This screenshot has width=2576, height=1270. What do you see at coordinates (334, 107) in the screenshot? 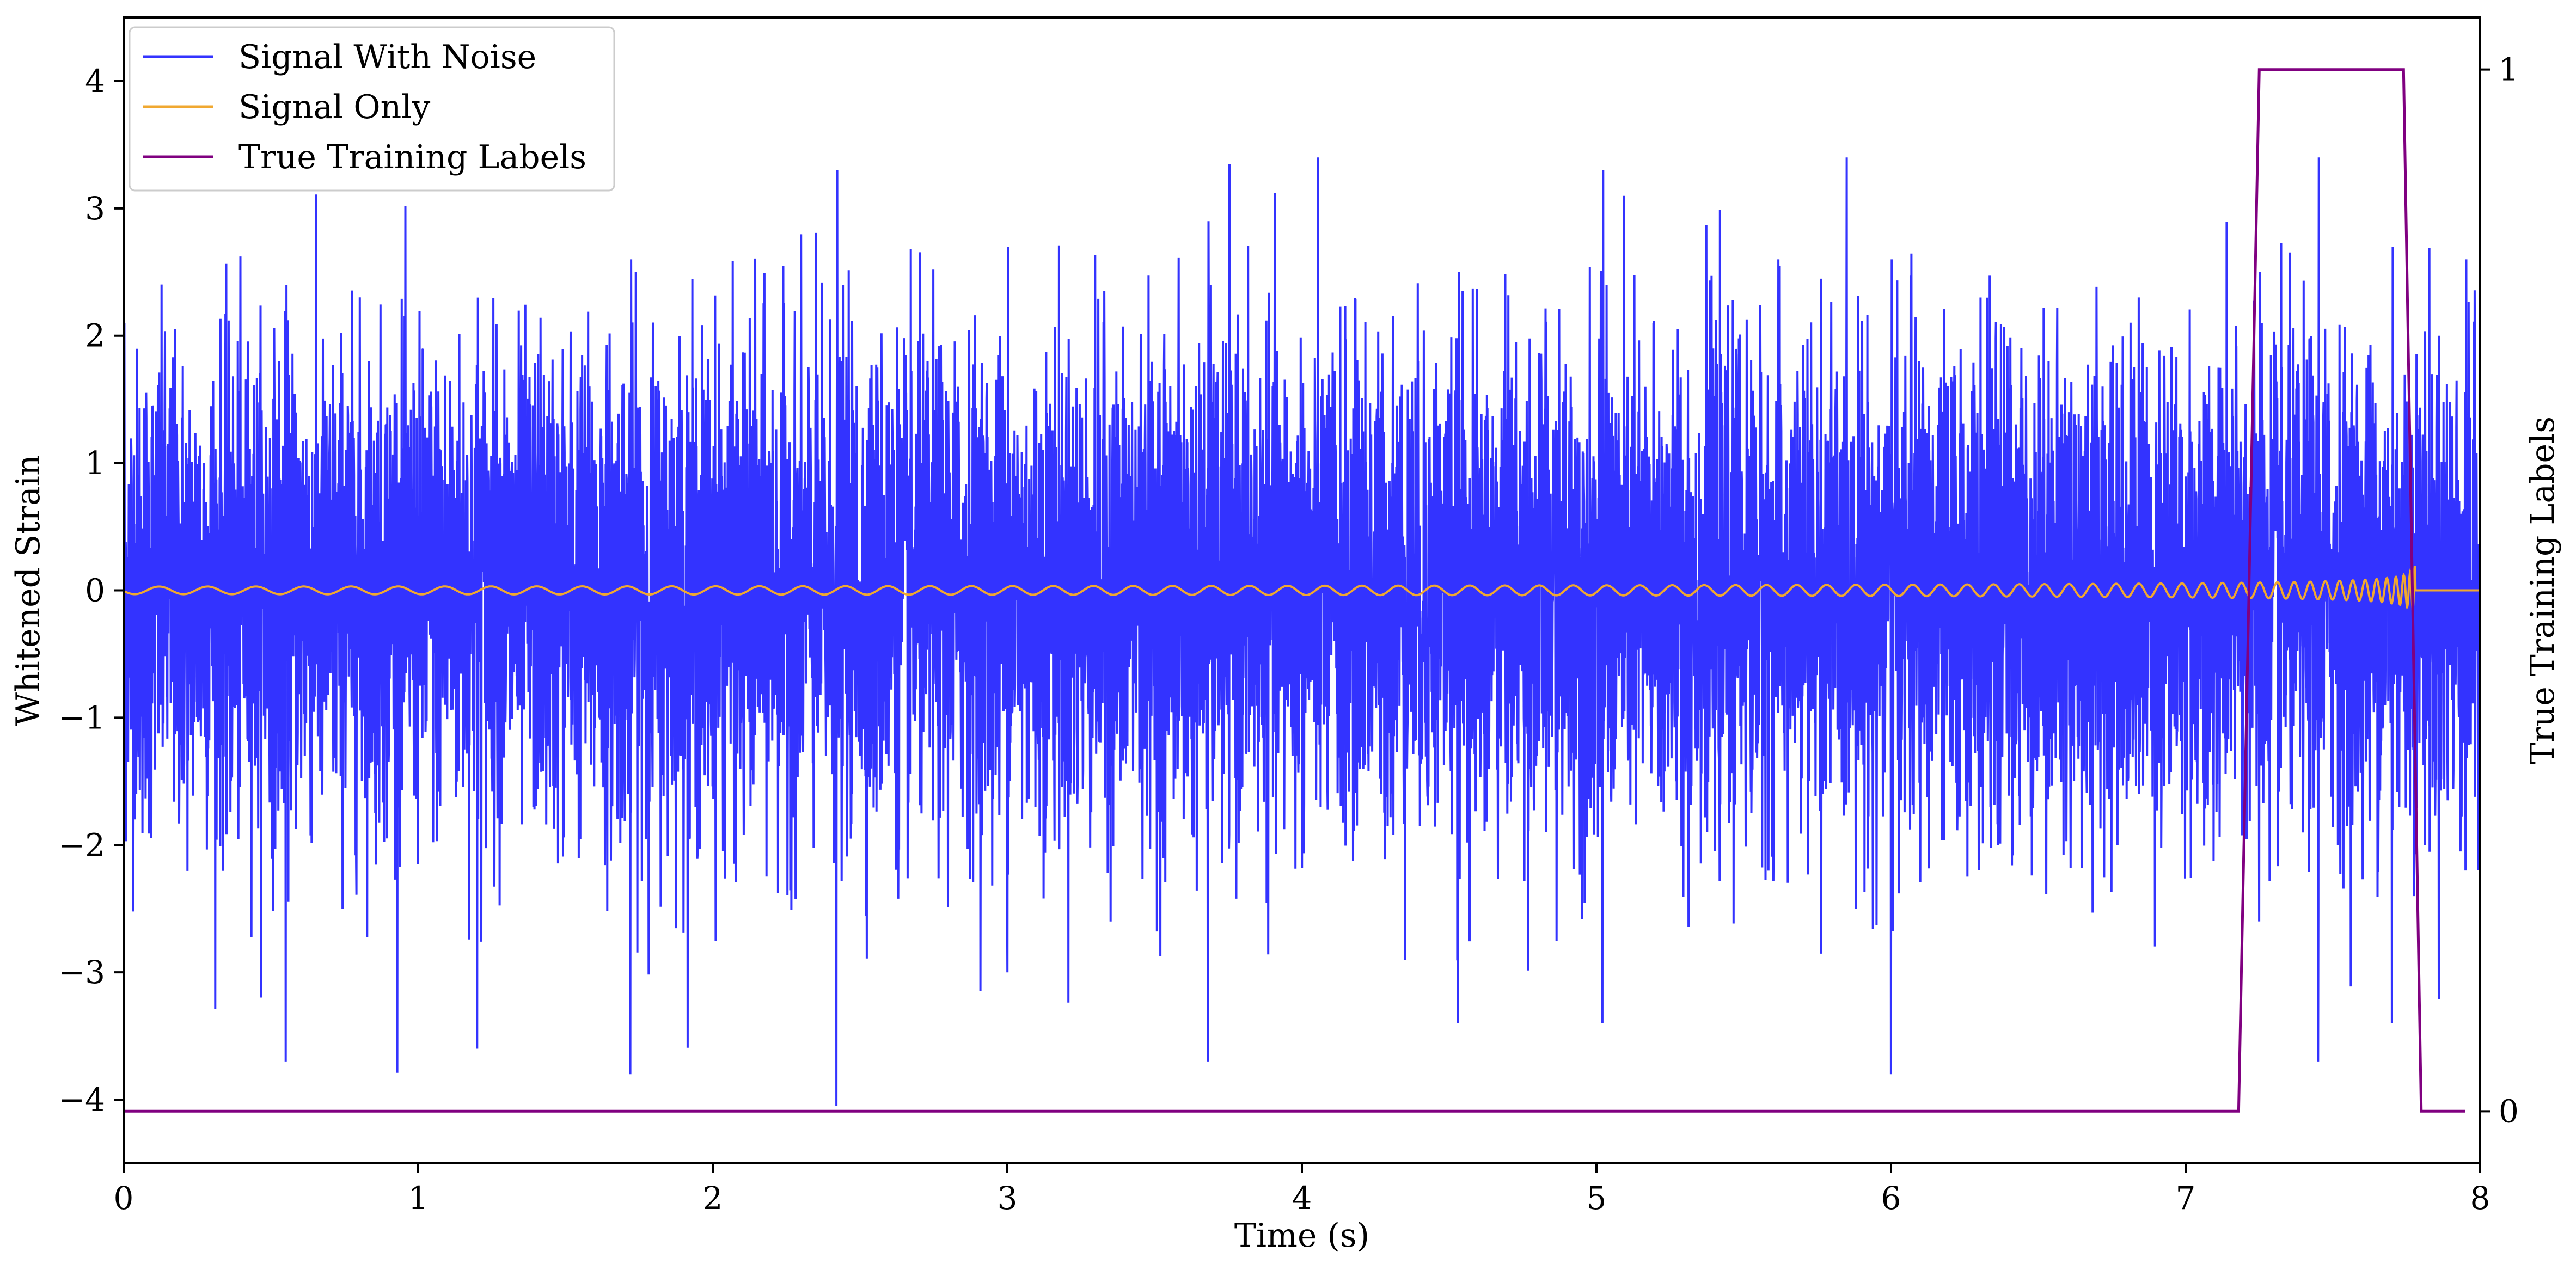
I see `legend-entry-label: Signal Only` at bounding box center [334, 107].